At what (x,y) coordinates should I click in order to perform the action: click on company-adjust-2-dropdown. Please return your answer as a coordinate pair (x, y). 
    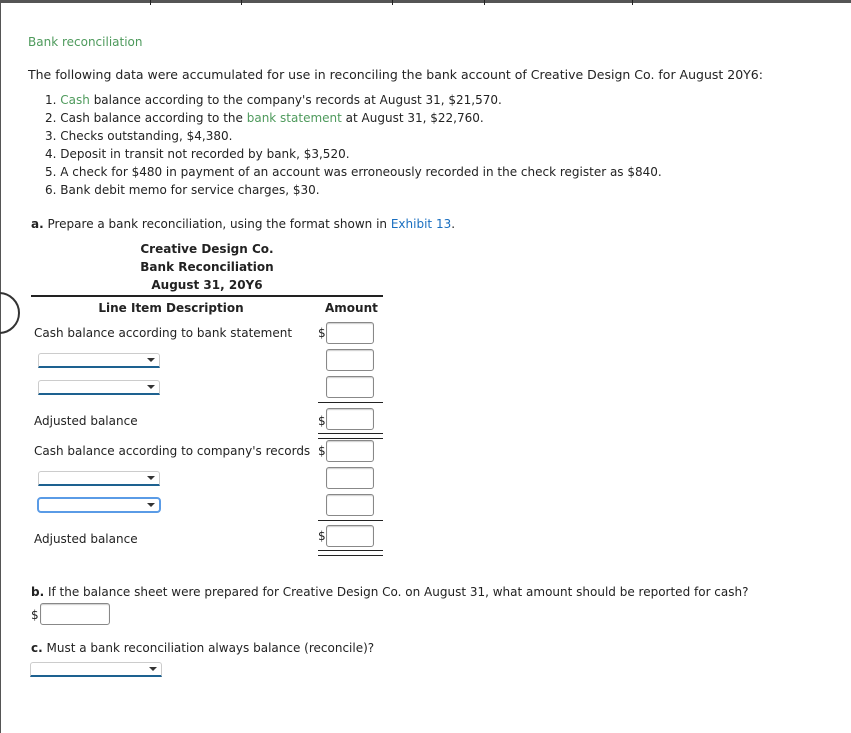
    Looking at the image, I should click on (99, 505).